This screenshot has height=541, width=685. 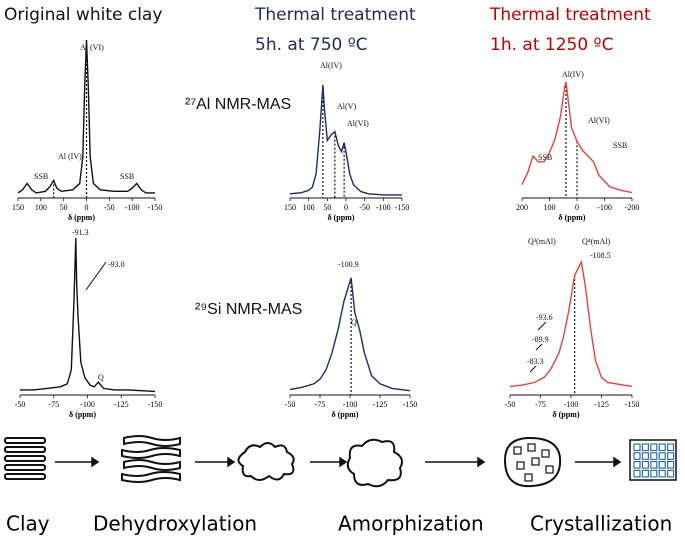 What do you see at coordinates (533, 462) in the screenshot?
I see `crystal-squares` at bounding box center [533, 462].